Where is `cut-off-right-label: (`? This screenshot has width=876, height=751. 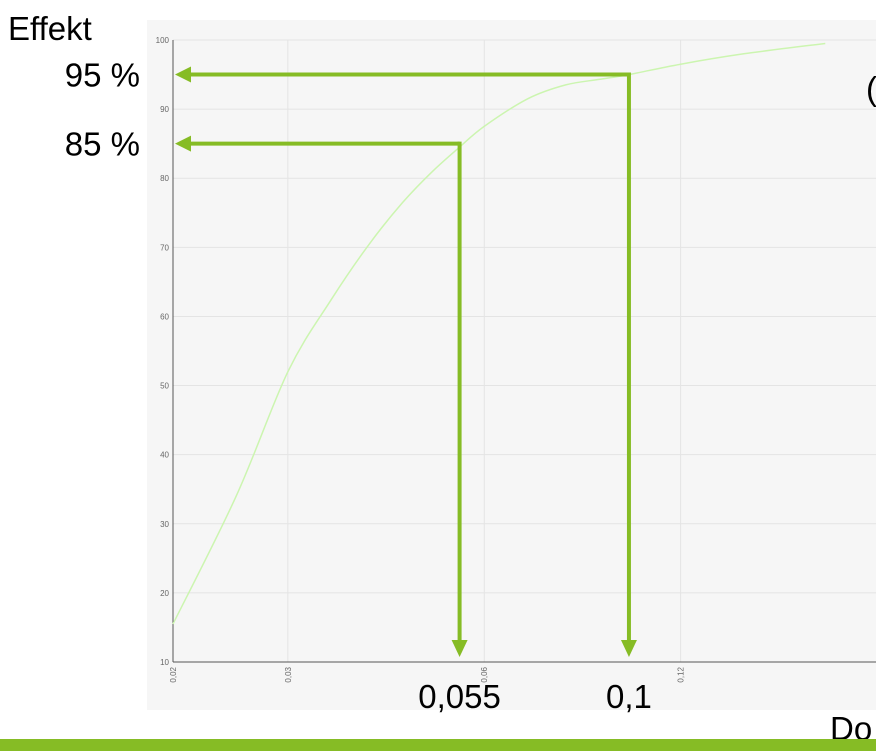
cut-off-right-label: ( is located at coordinates (871, 88).